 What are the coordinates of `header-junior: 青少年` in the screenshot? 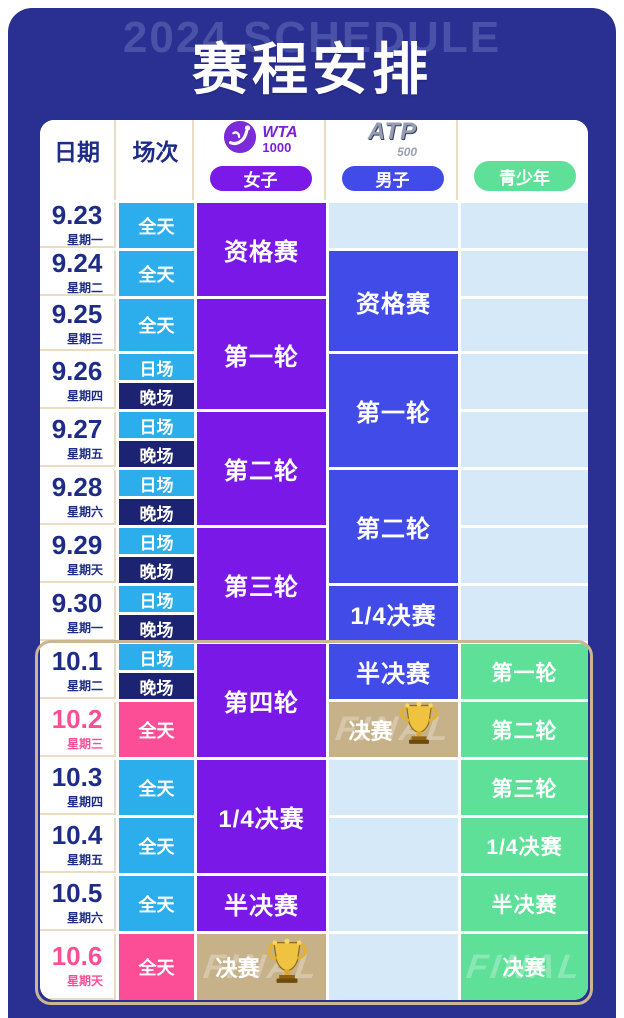 It's located at (524, 160).